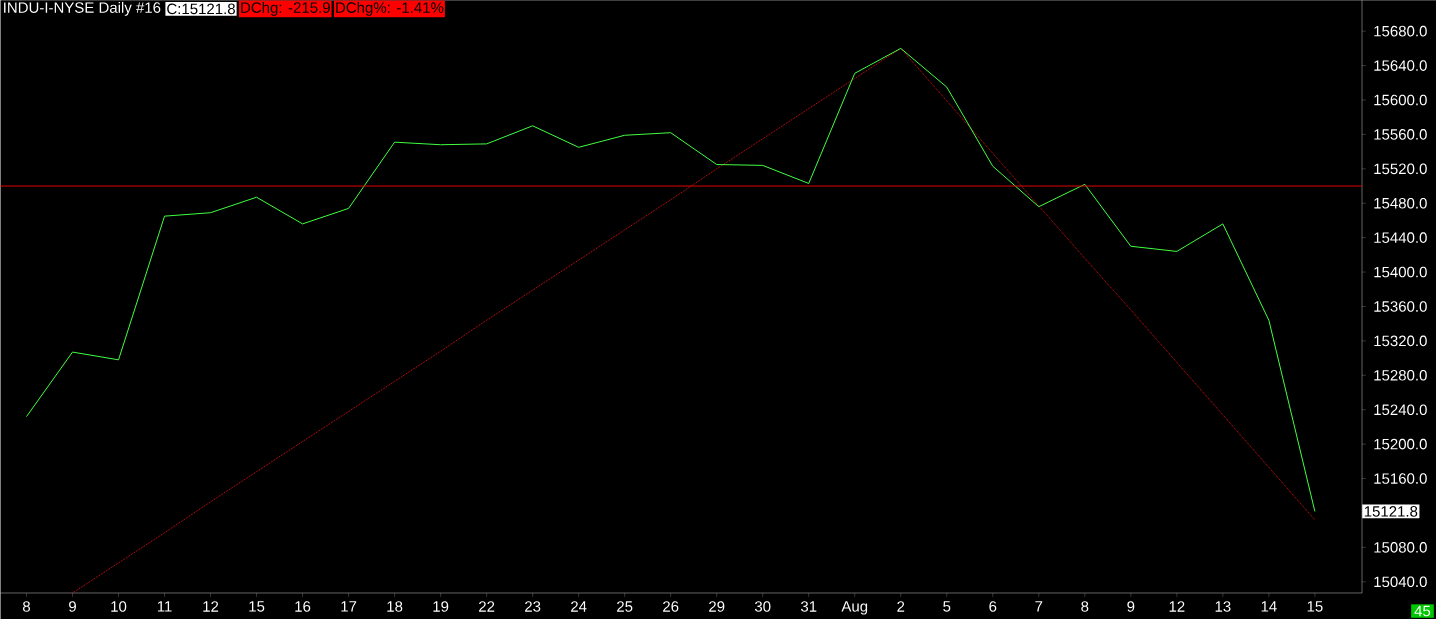 The width and height of the screenshot is (1436, 620). I want to click on y-tick-label: 15560.0, so click(1400, 134).